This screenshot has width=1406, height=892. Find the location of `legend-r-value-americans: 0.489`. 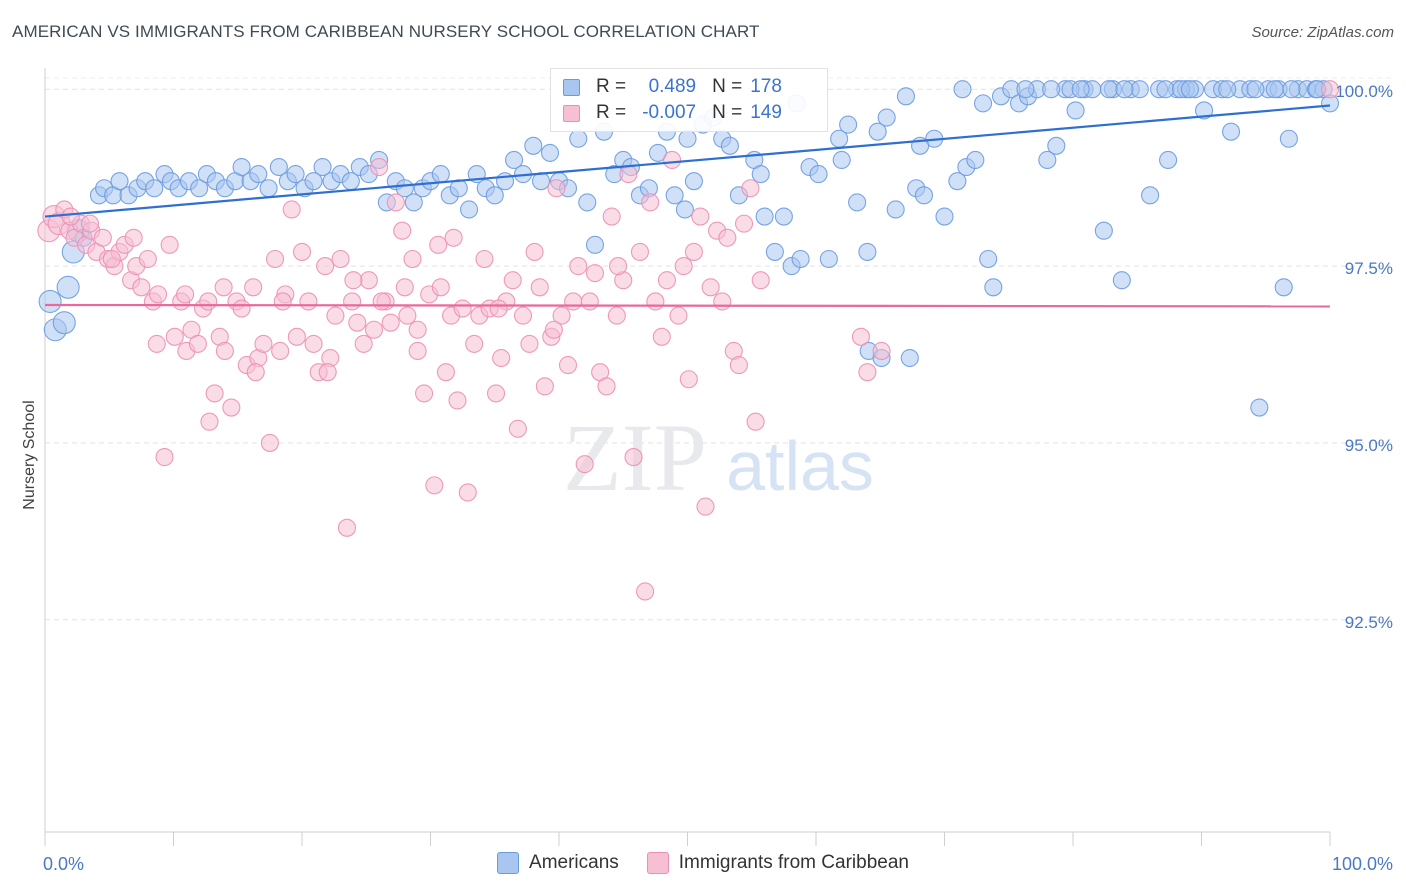

legend-r-value-americans: 0.489 is located at coordinates (672, 86).